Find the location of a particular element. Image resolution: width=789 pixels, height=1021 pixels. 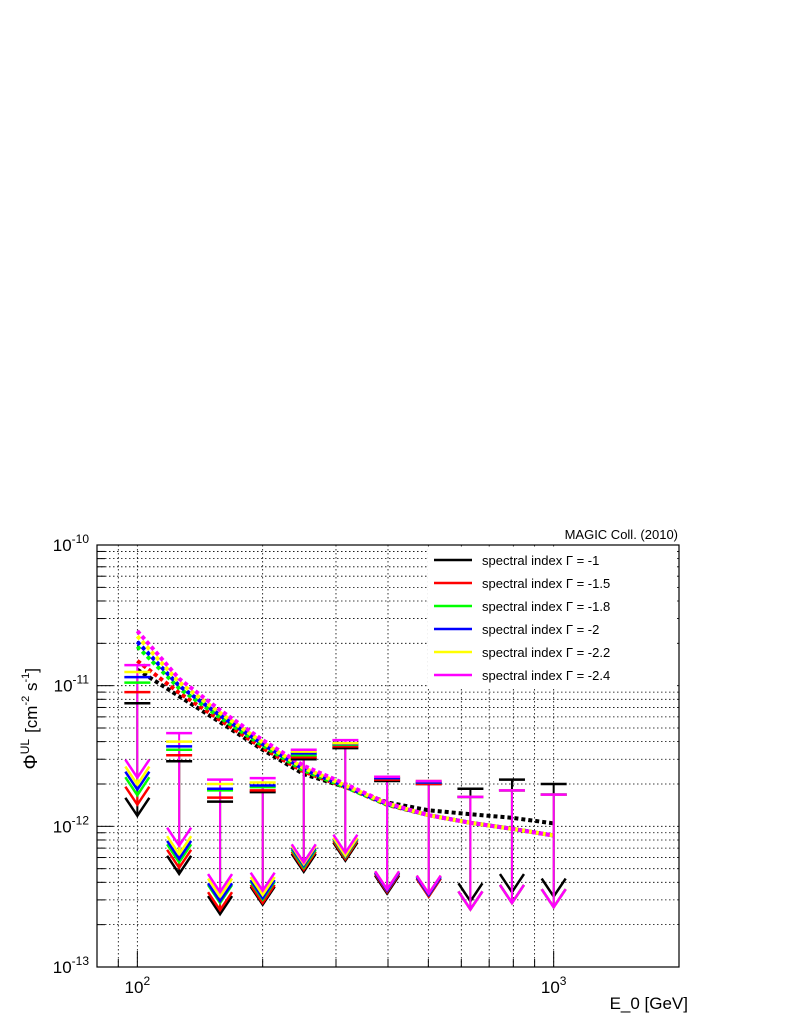

y-tick-label: 10-12 is located at coordinates (71, 824).